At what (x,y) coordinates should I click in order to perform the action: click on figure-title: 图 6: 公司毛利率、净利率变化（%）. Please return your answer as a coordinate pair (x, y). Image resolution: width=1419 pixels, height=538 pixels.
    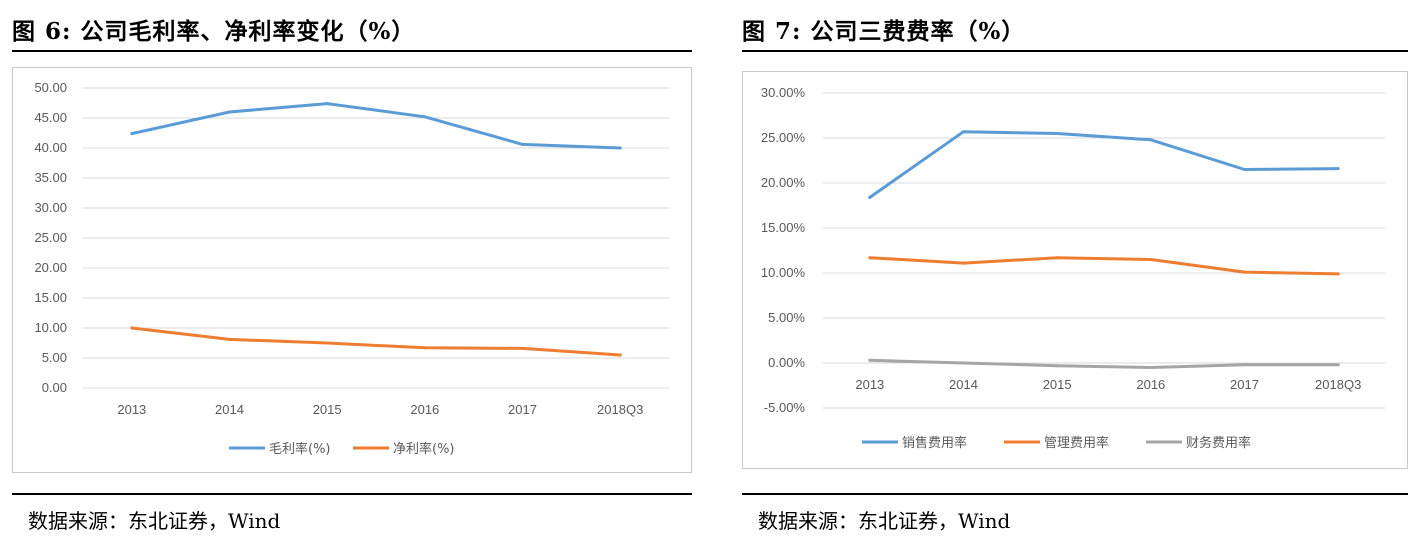
    Looking at the image, I should click on (214, 31).